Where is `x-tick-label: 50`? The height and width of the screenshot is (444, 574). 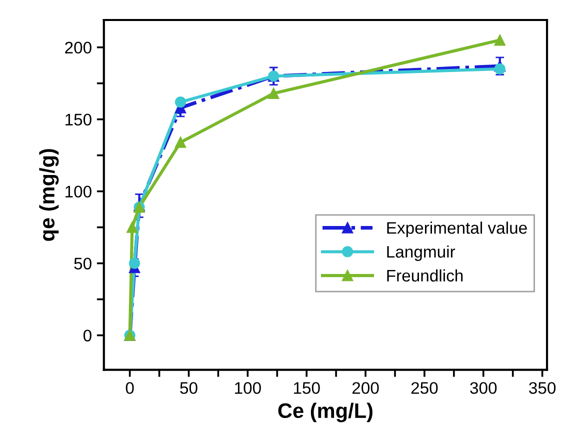 x-tick-label: 50 is located at coordinates (189, 388).